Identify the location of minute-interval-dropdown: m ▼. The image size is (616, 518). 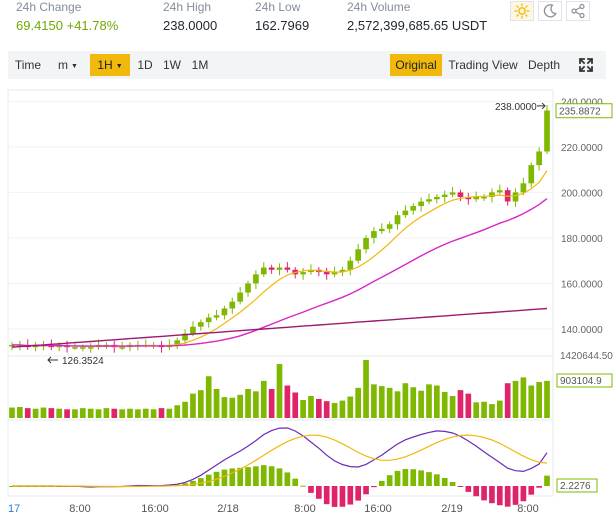
(68, 65).